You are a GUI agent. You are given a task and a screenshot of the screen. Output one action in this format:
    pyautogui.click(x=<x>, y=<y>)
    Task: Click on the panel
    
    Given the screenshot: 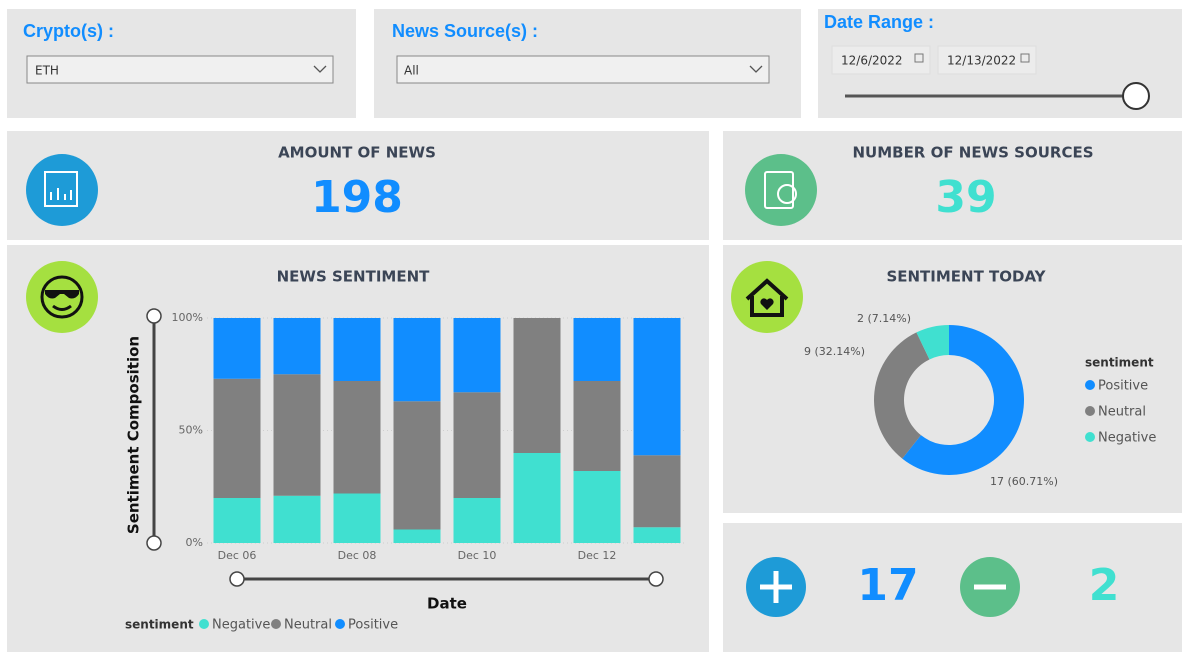 What is the action you would take?
    pyautogui.click(x=358, y=185)
    